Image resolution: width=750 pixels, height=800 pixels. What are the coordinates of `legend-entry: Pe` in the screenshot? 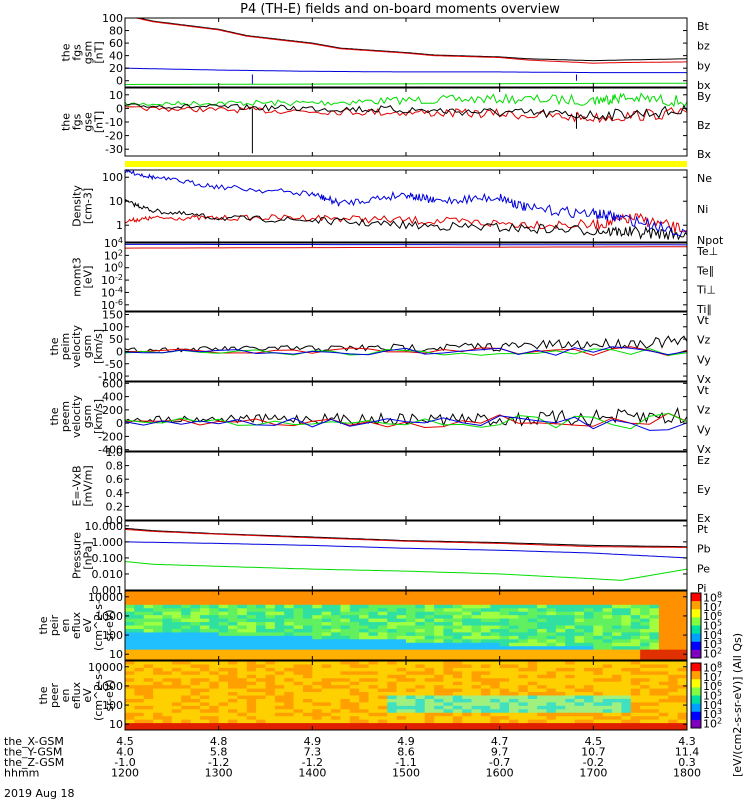 It's located at (703, 568).